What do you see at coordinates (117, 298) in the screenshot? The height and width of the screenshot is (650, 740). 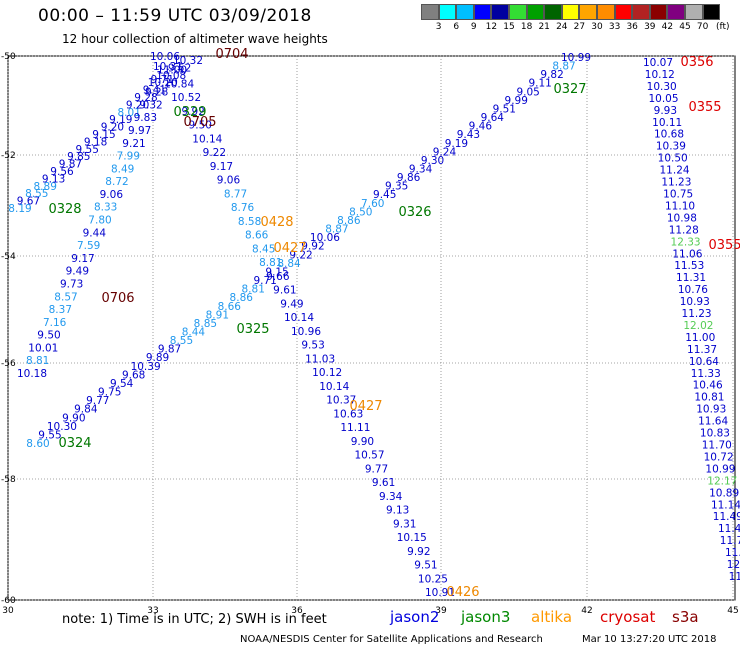 I see `pass-label: 0706` at bounding box center [117, 298].